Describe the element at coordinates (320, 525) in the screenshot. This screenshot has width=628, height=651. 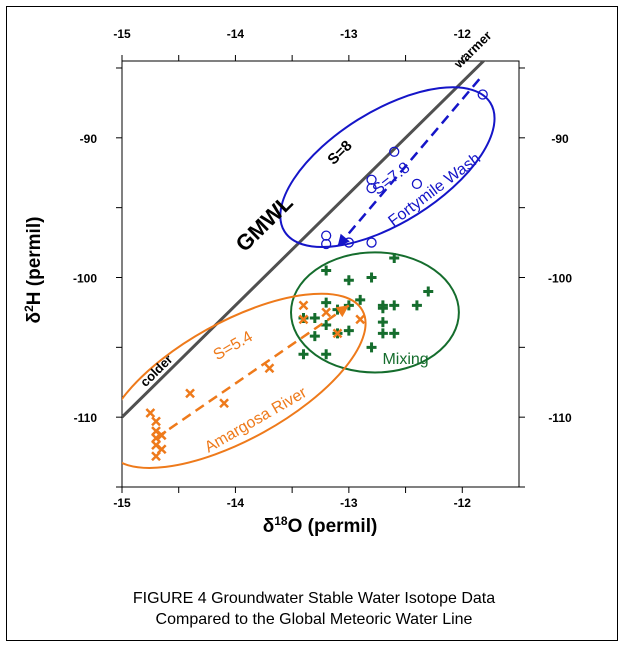
I see `x-axis-title: δ18O (permil)` at that location.